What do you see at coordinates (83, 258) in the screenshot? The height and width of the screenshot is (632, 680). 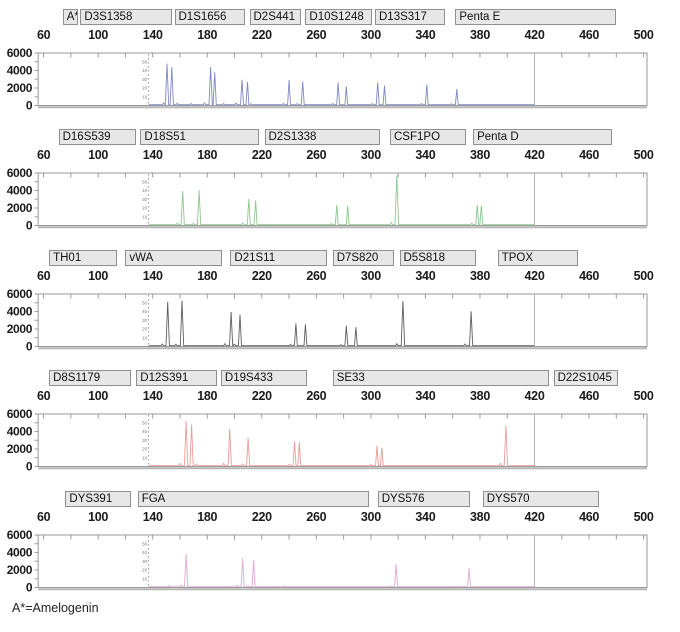 I see `marker-label: TH01` at bounding box center [83, 258].